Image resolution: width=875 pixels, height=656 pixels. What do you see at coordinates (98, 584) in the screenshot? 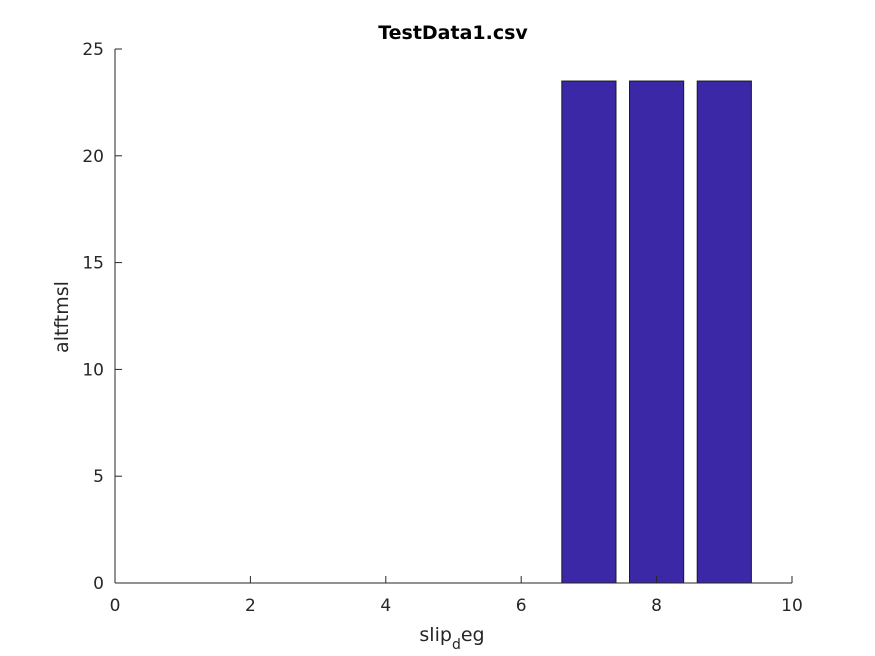
I see `y-tick-label: 0` at bounding box center [98, 584].